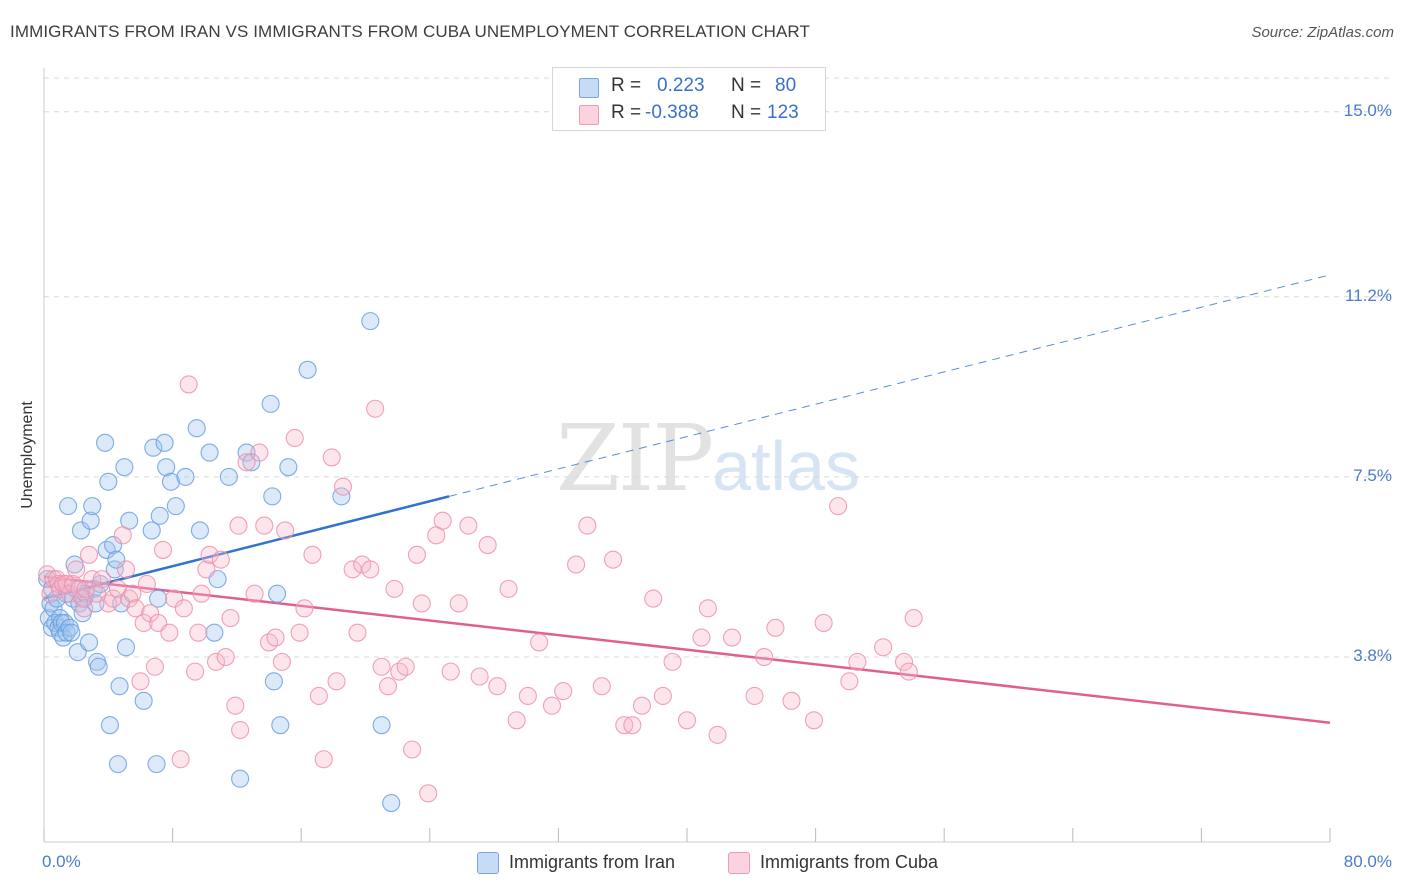 The height and width of the screenshot is (892, 1406). I want to click on stats-row-iran: R = 0.223 N = 80, so click(689, 88).